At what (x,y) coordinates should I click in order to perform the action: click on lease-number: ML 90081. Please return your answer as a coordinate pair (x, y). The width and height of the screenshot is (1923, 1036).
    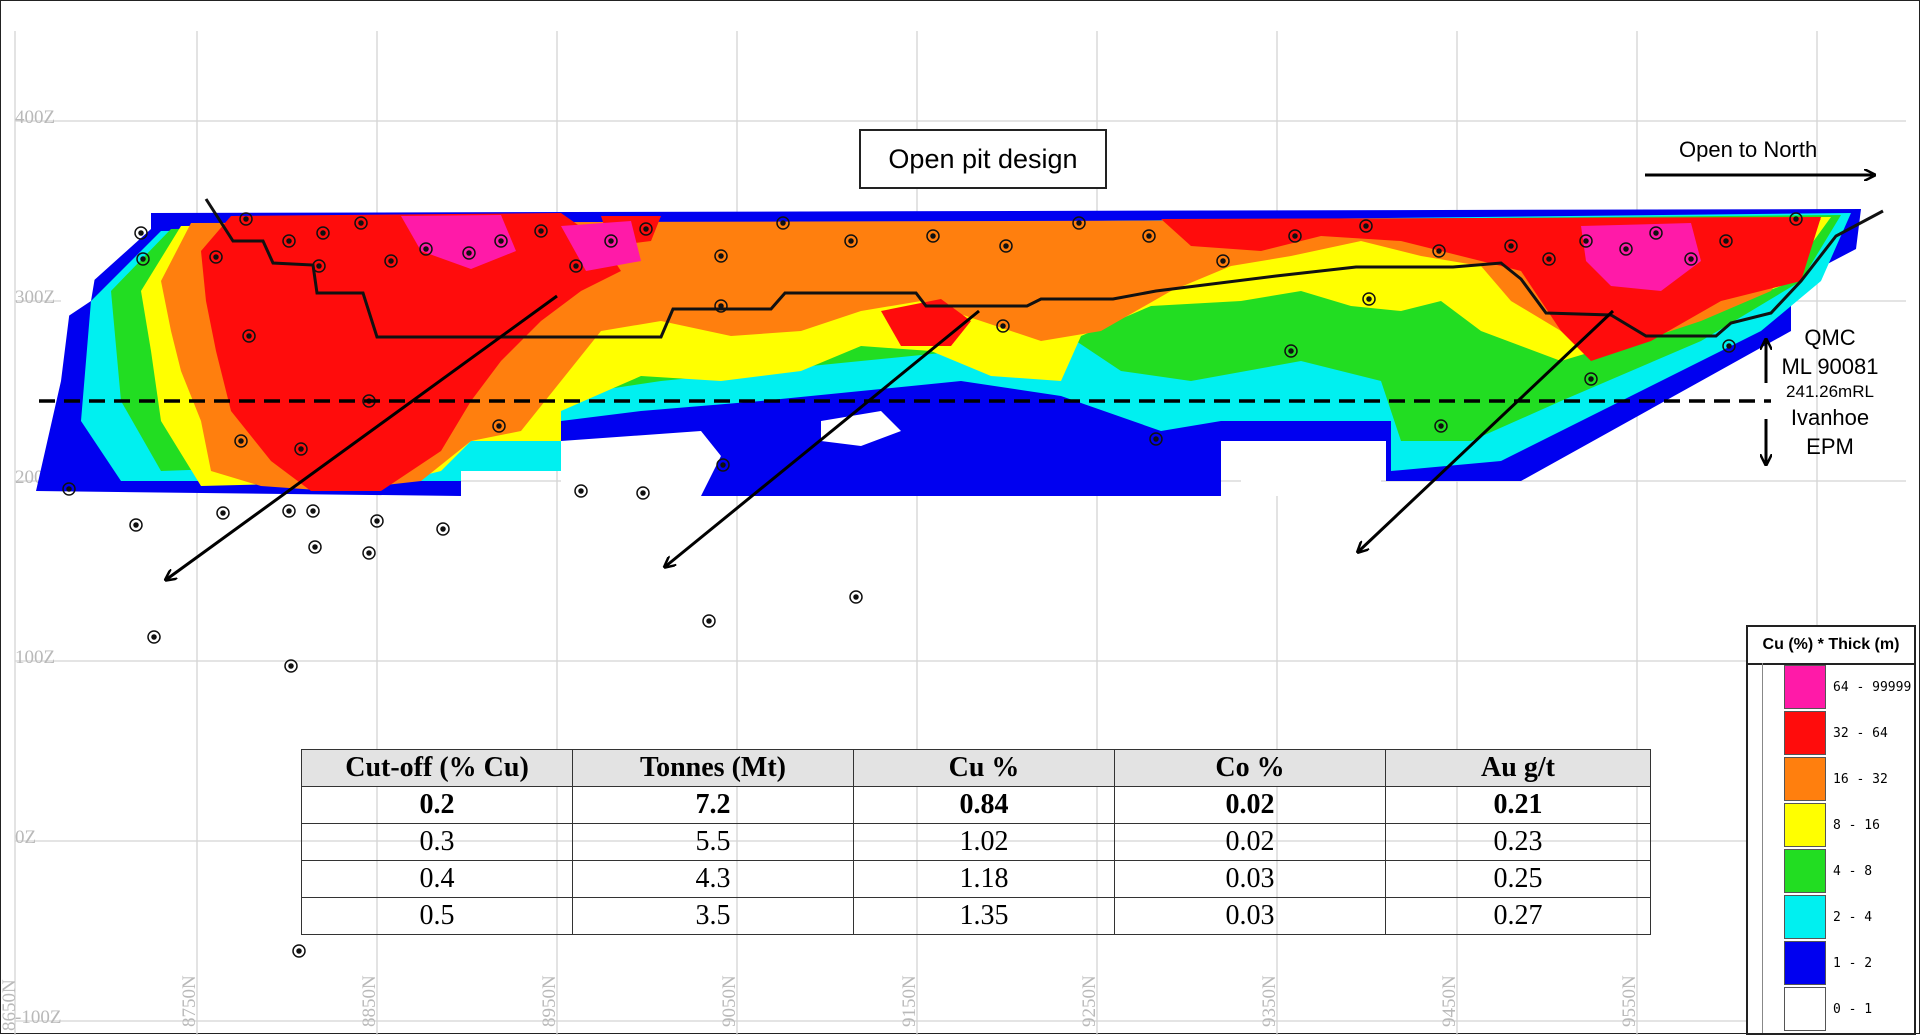
    Looking at the image, I should click on (1830, 366).